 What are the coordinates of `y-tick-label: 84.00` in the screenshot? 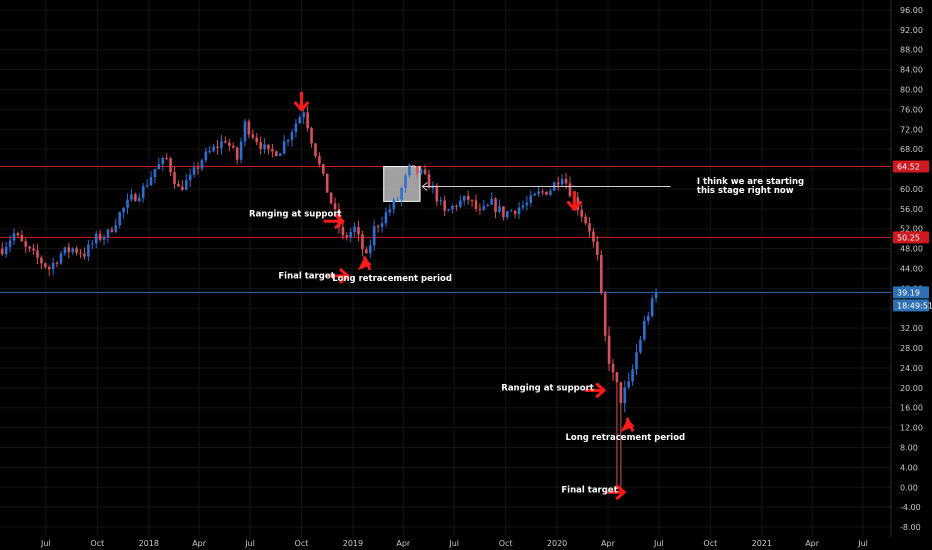 It's located at (911, 70).